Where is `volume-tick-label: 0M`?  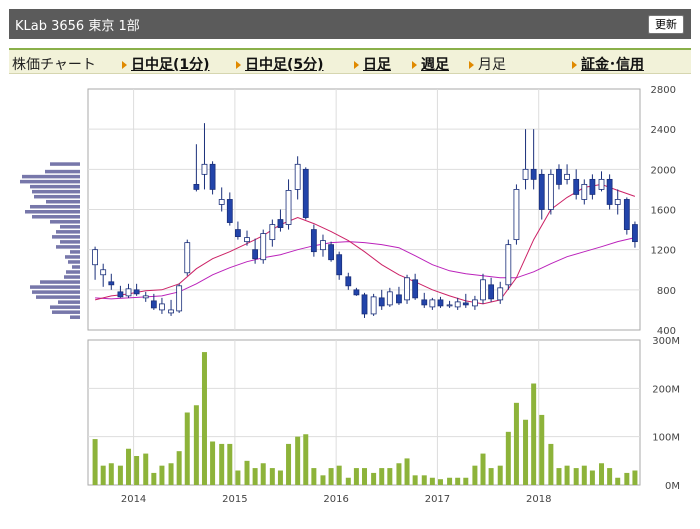
volume-tick-label: 0M is located at coordinates (672, 486).